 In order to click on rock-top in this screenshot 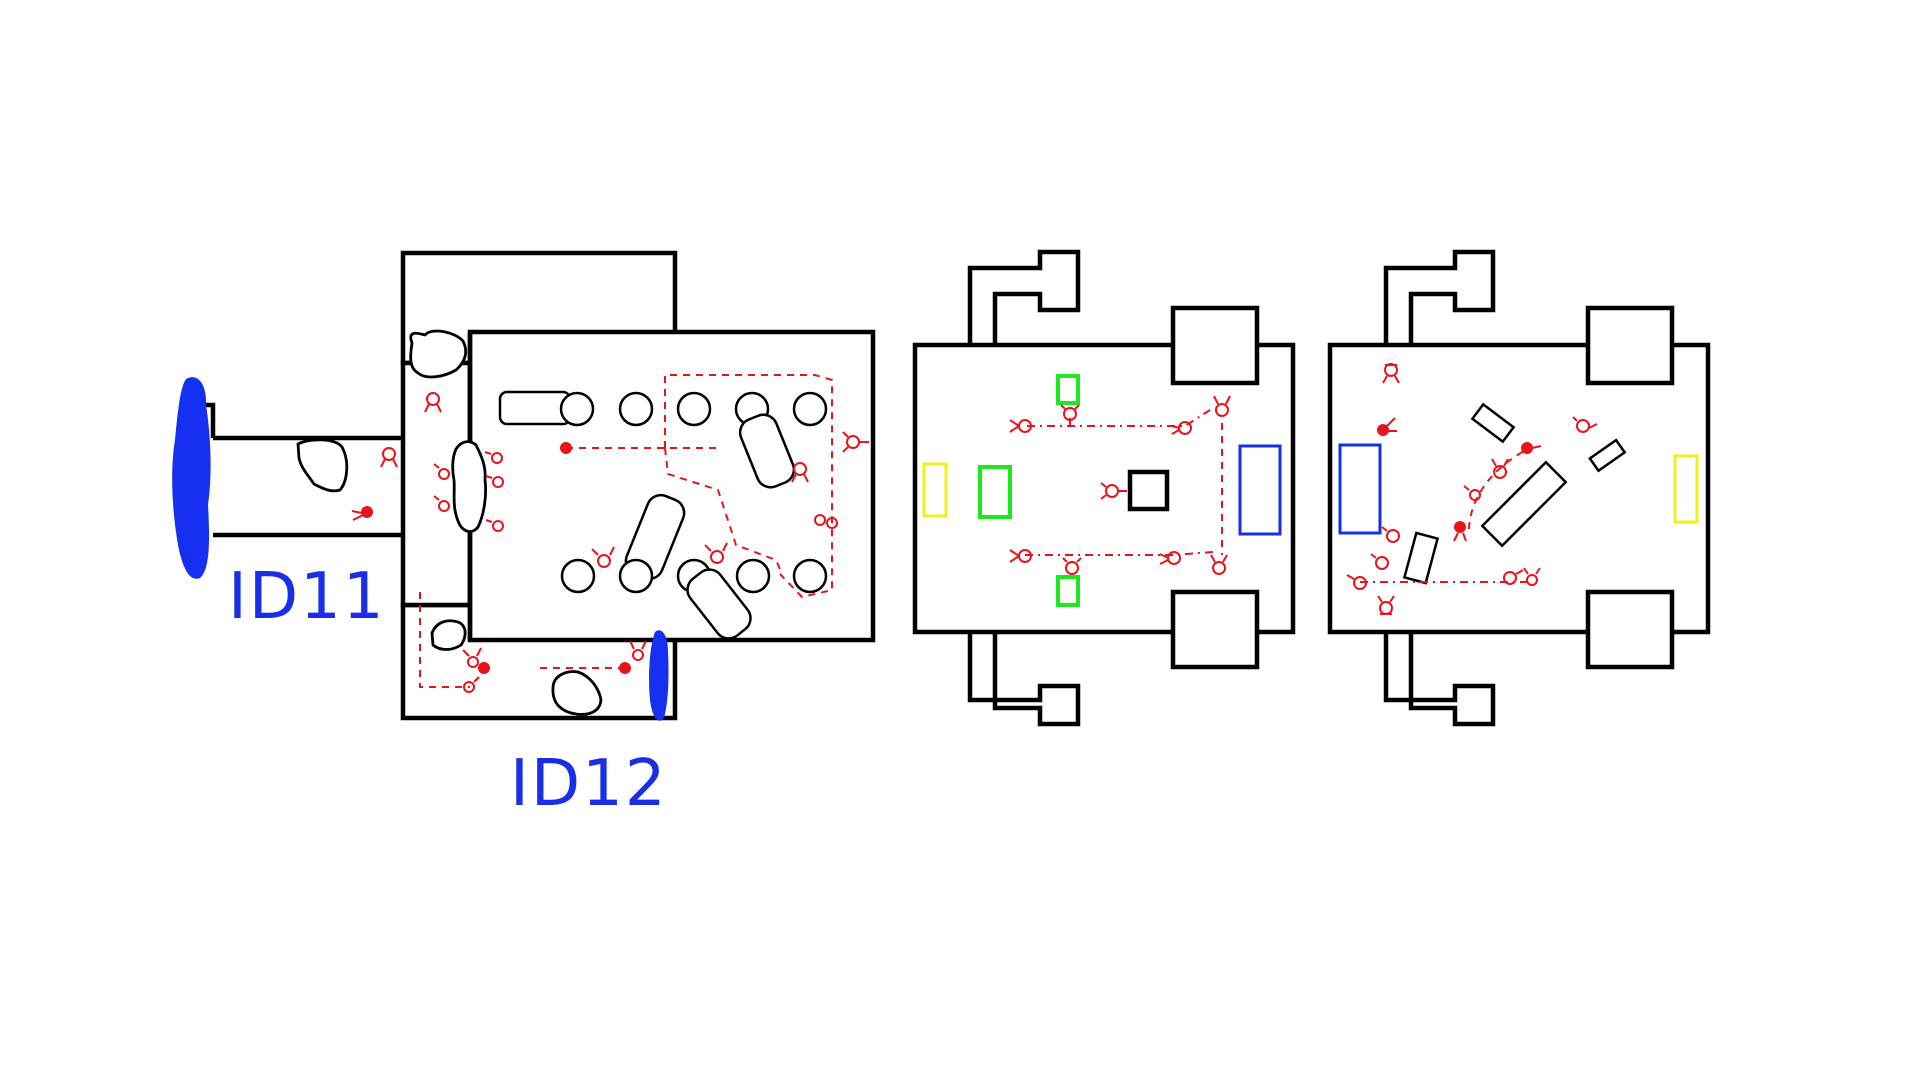, I will do `click(438, 354)`.